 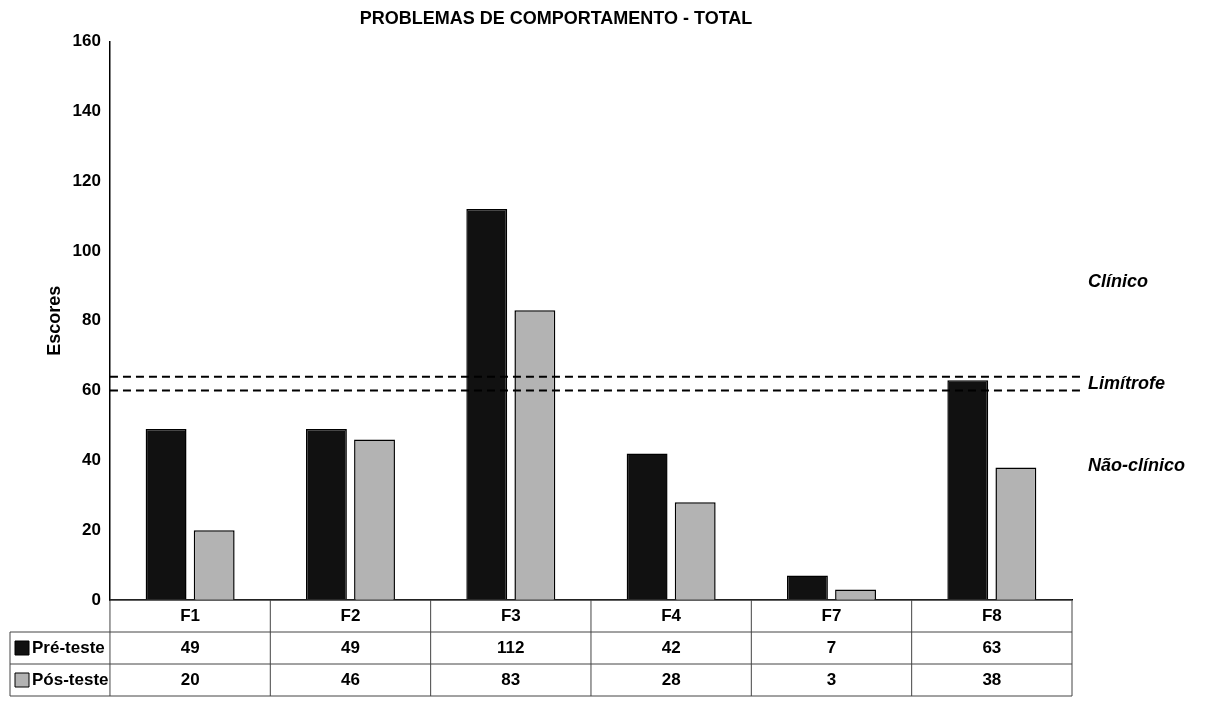 What do you see at coordinates (1137, 464) in the screenshot?
I see `text: Não-clínico` at bounding box center [1137, 464].